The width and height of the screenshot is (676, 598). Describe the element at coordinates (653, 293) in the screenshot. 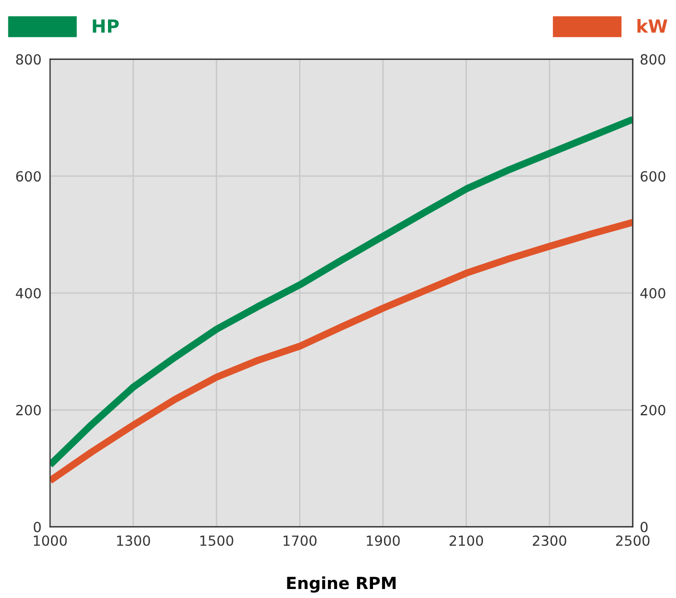

I see `y2-tick-label: 400` at that location.